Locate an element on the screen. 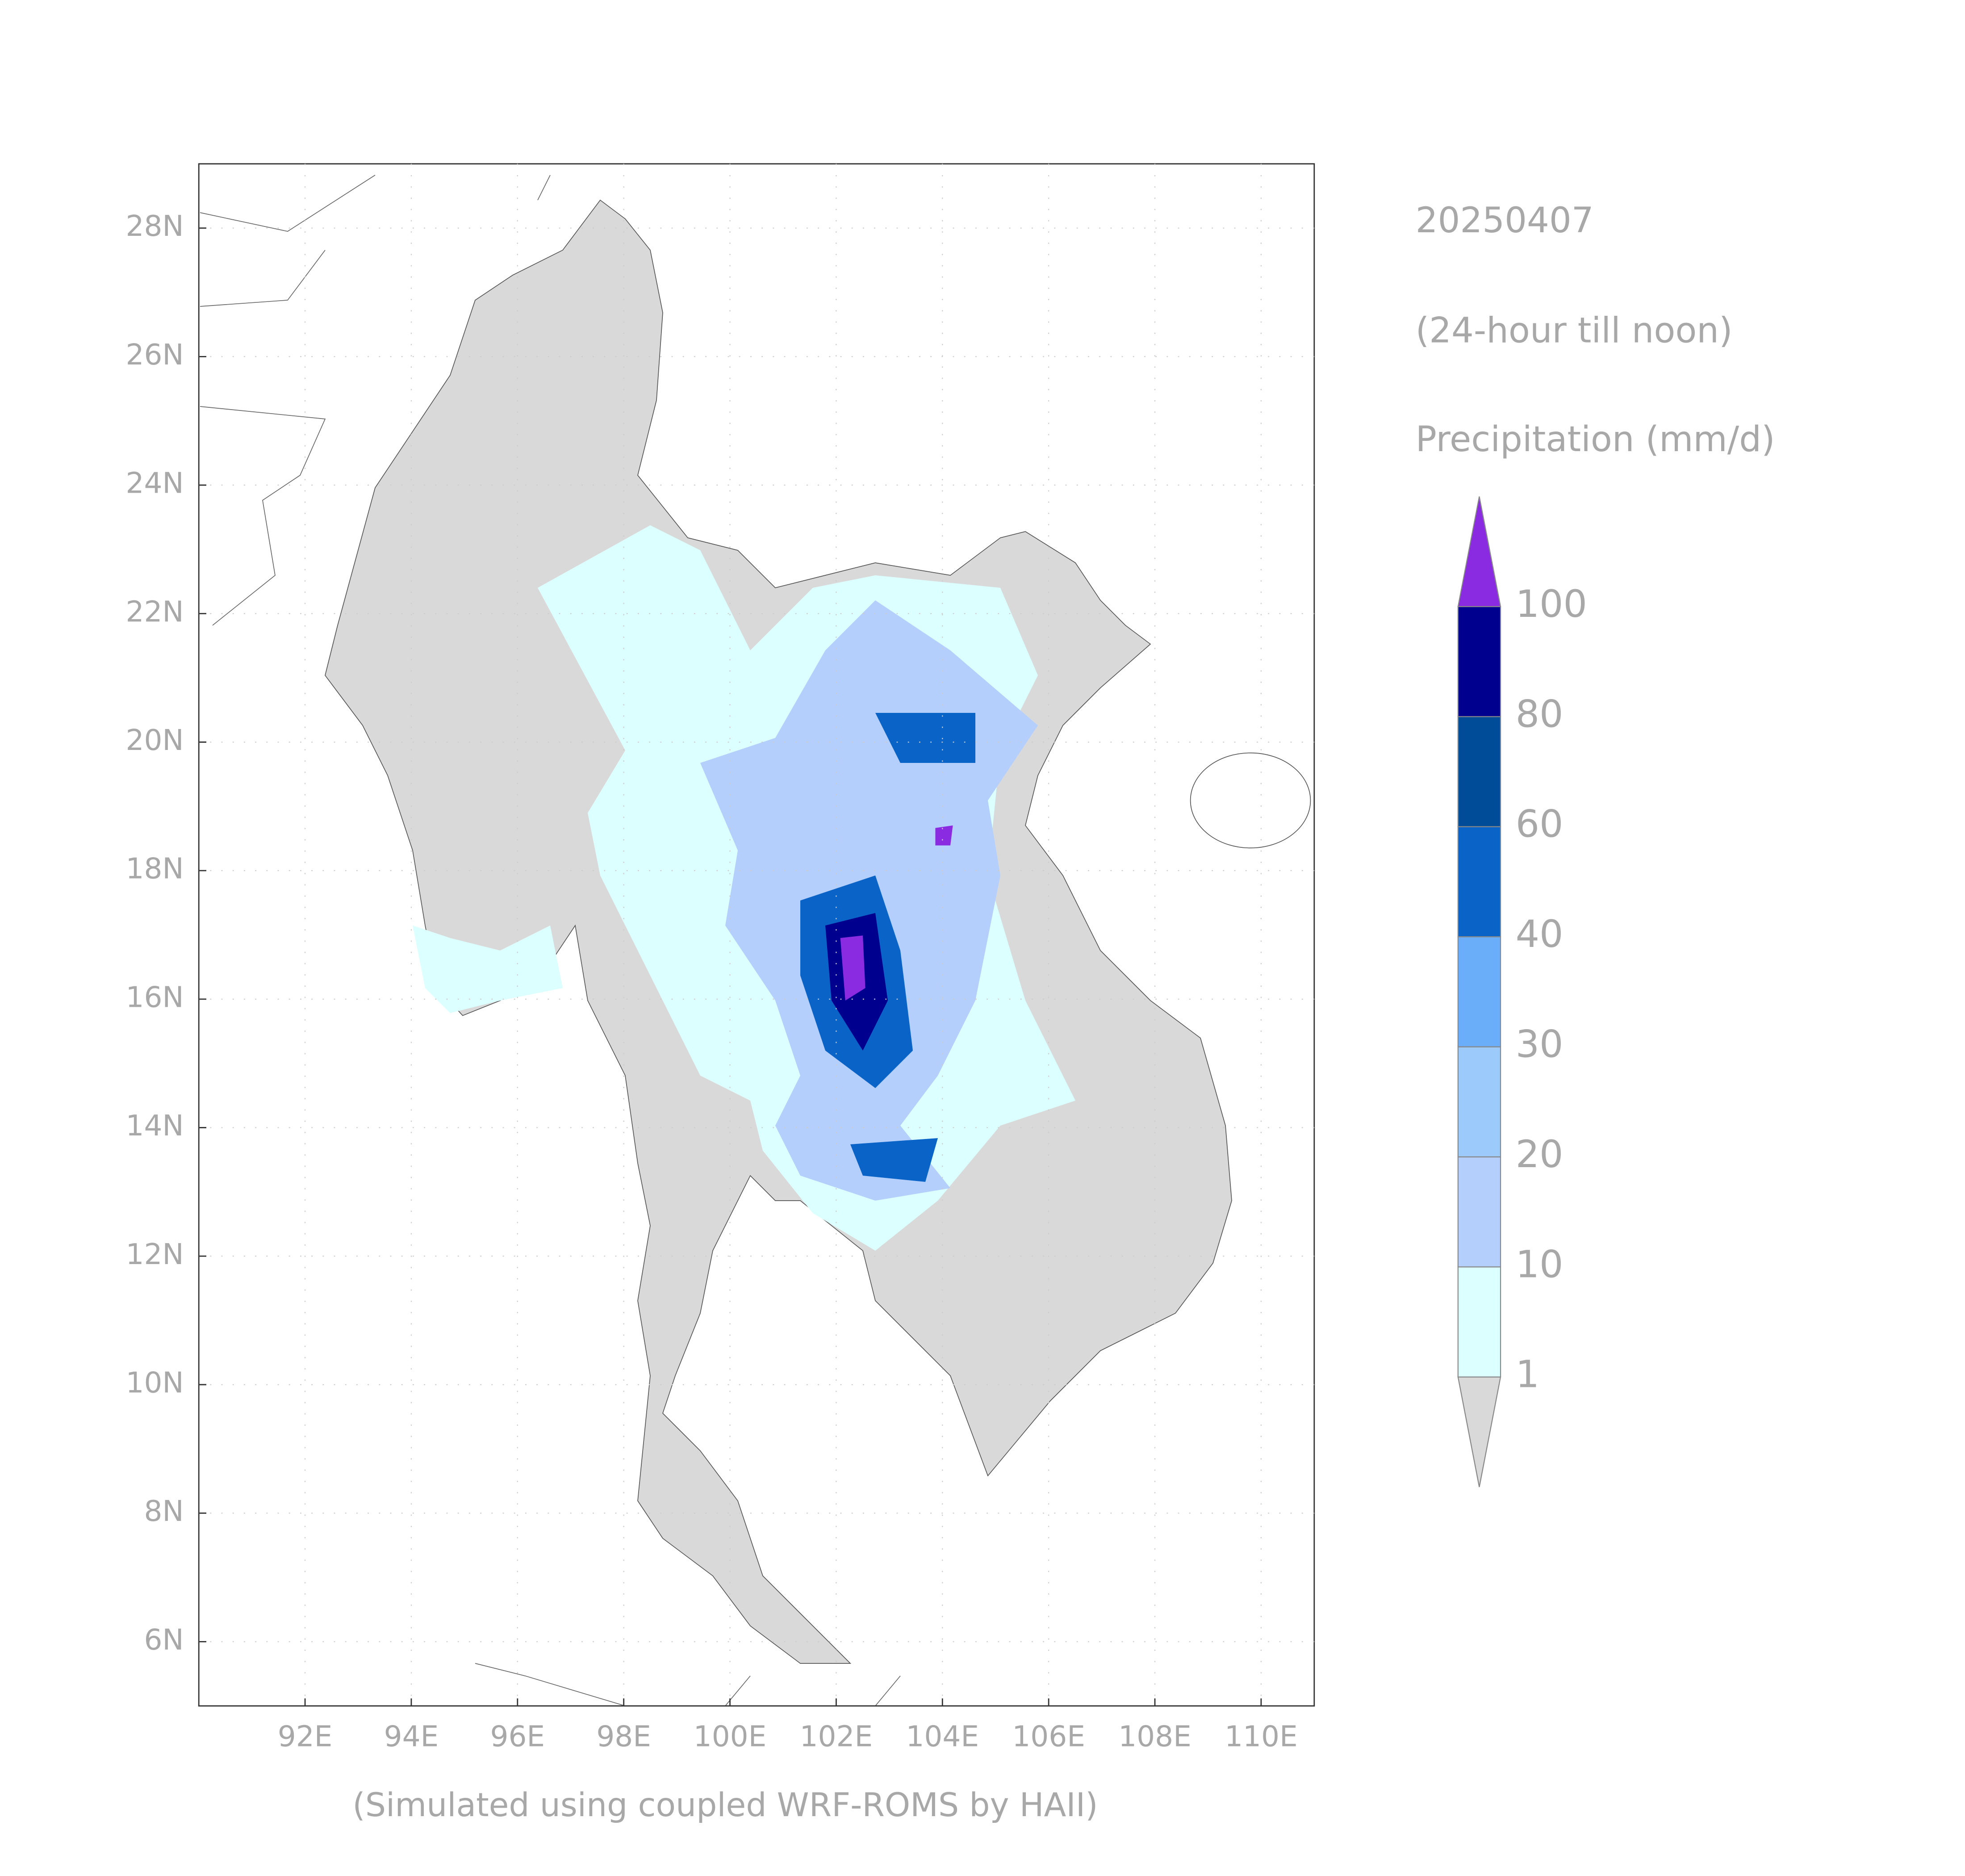 The image size is (1965, 1876). colorbar-below is located at coordinates (1479, 1431).